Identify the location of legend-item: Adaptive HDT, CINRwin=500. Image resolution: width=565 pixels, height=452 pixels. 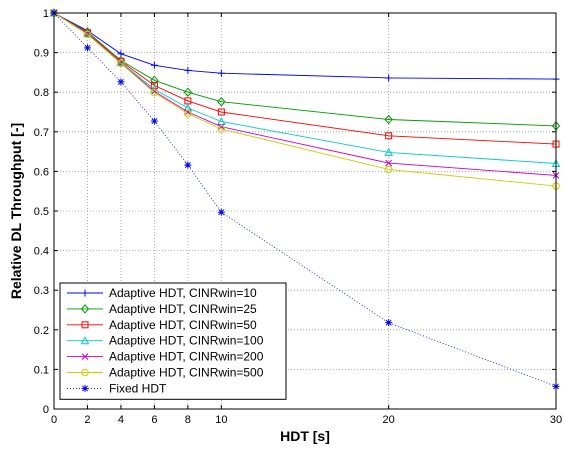
(165, 373).